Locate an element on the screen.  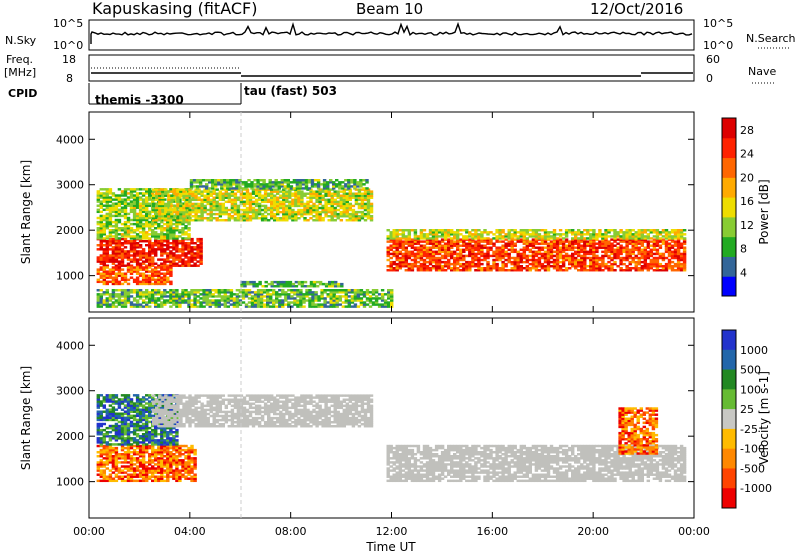
nave-label: Nave is located at coordinates (762, 71).